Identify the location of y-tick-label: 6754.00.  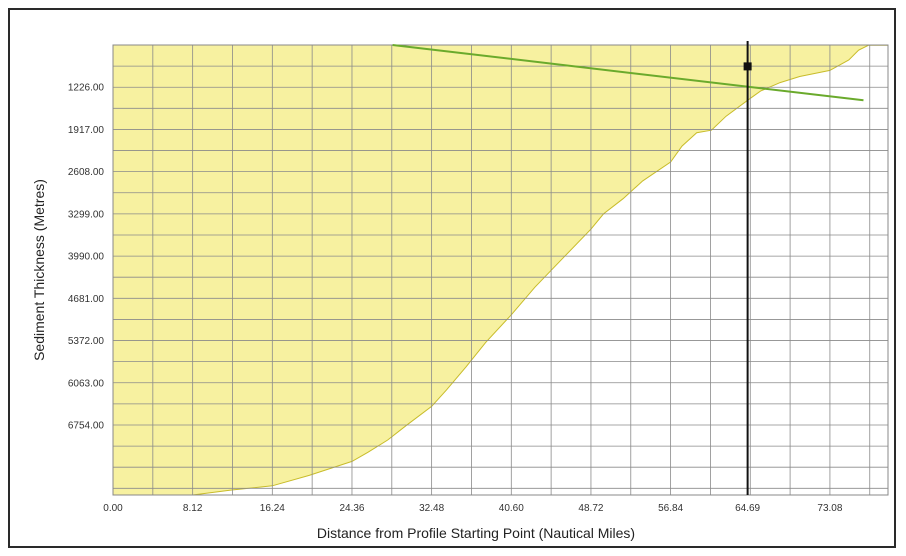
(86, 425).